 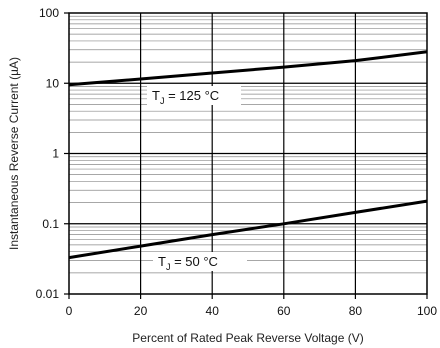 I want to click on y-axis-label: Instantaneous Reverse Current (µA), so click(x=14, y=153).